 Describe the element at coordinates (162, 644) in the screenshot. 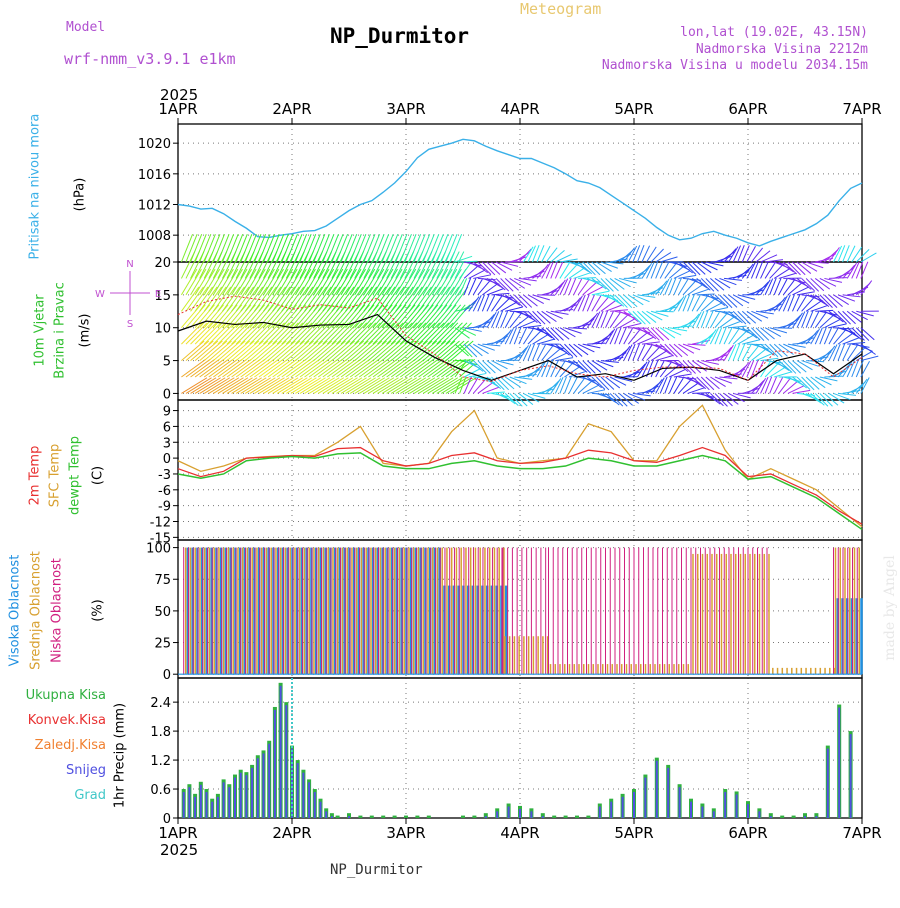

I see `y-tick-label: 25` at that location.